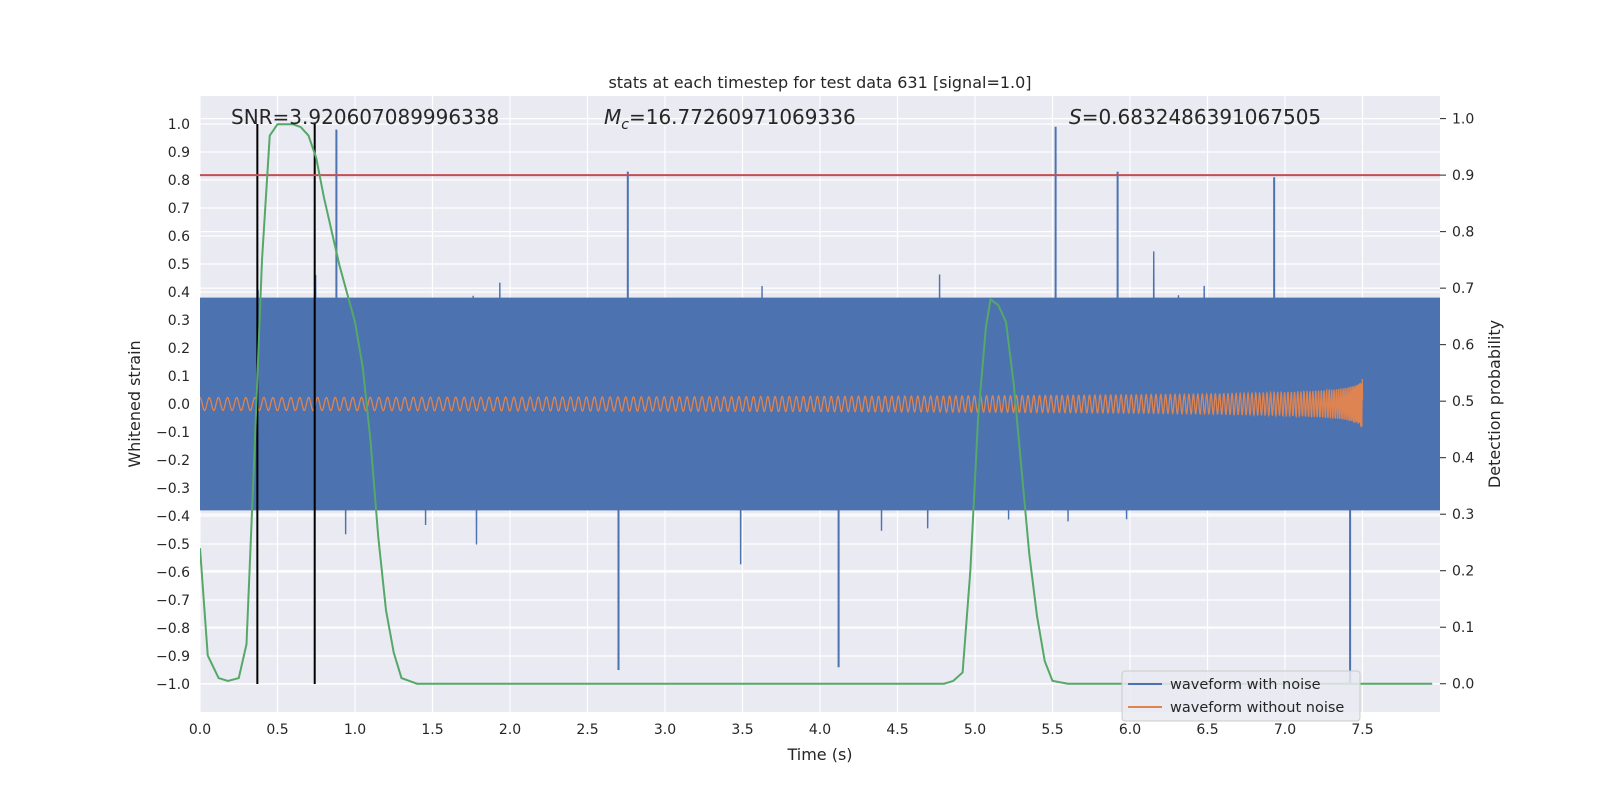  What do you see at coordinates (179, 265) in the screenshot?
I see `y-tick-label: 0.5` at bounding box center [179, 265].